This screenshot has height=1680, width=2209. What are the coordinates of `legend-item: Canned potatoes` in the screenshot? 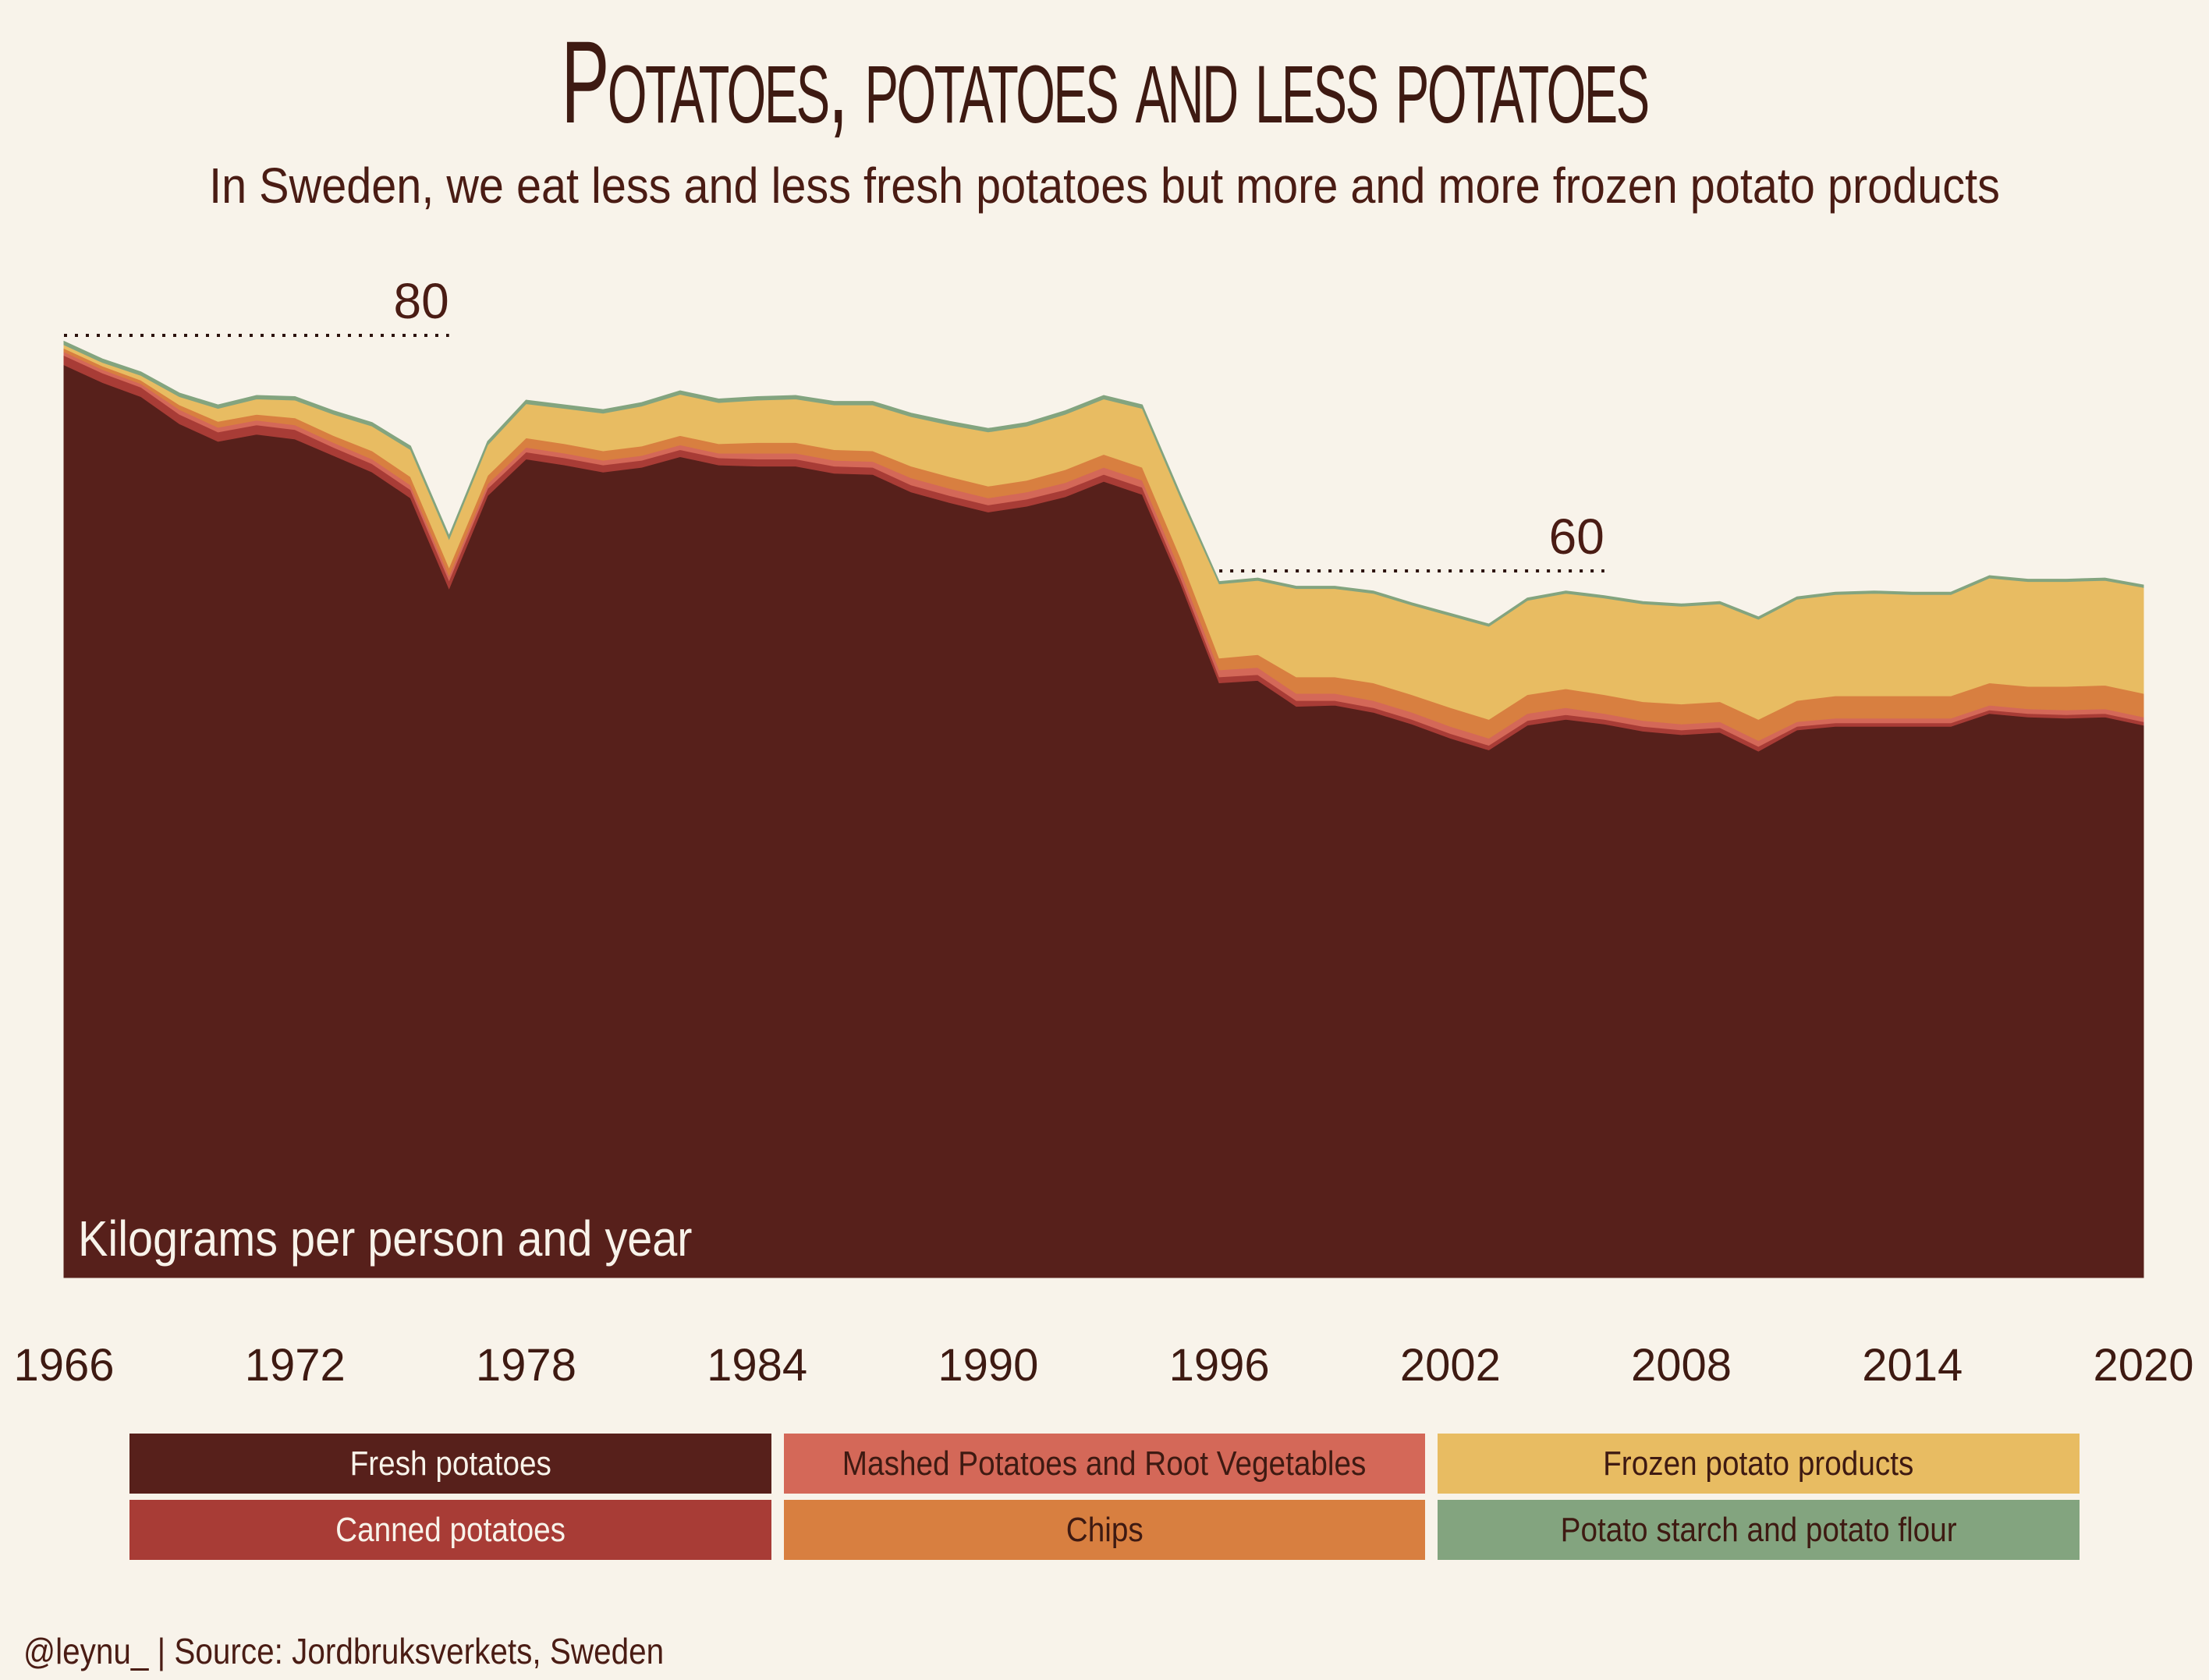 It's located at (450, 1530).